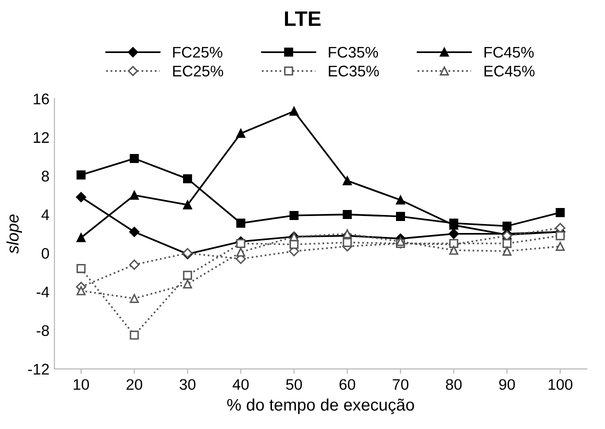  What do you see at coordinates (41, 99) in the screenshot?
I see `y-tick-label: 16` at bounding box center [41, 99].